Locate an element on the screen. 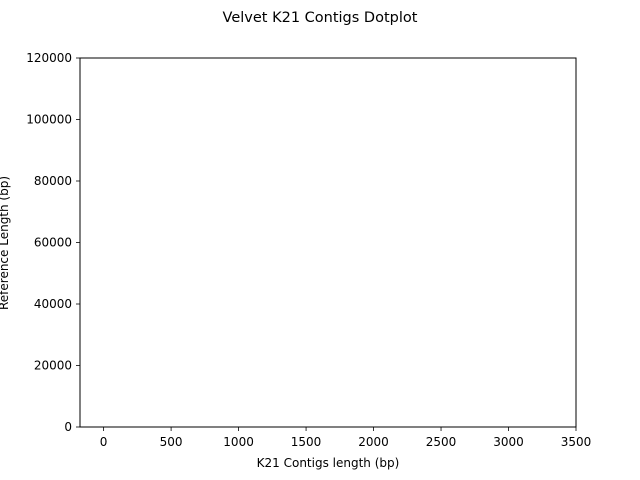 The width and height of the screenshot is (640, 480). y-tick-label: 120000 is located at coordinates (49, 58).